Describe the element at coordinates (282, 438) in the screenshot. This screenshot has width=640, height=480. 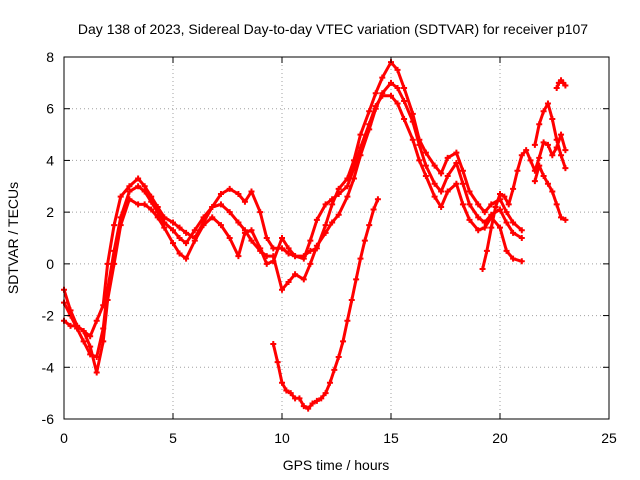
I see `x-tick-label: 10` at that location.